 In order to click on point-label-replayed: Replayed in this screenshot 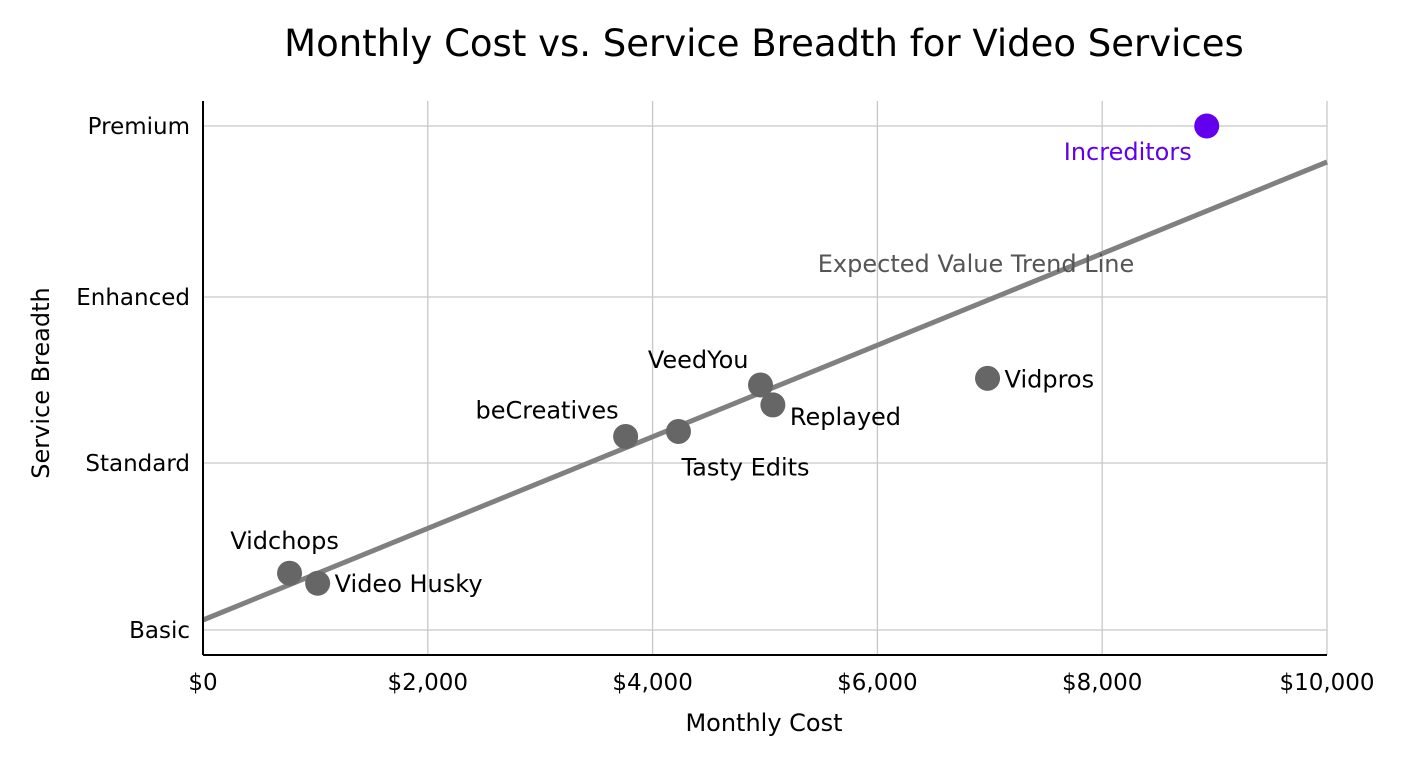, I will do `click(845, 417)`.